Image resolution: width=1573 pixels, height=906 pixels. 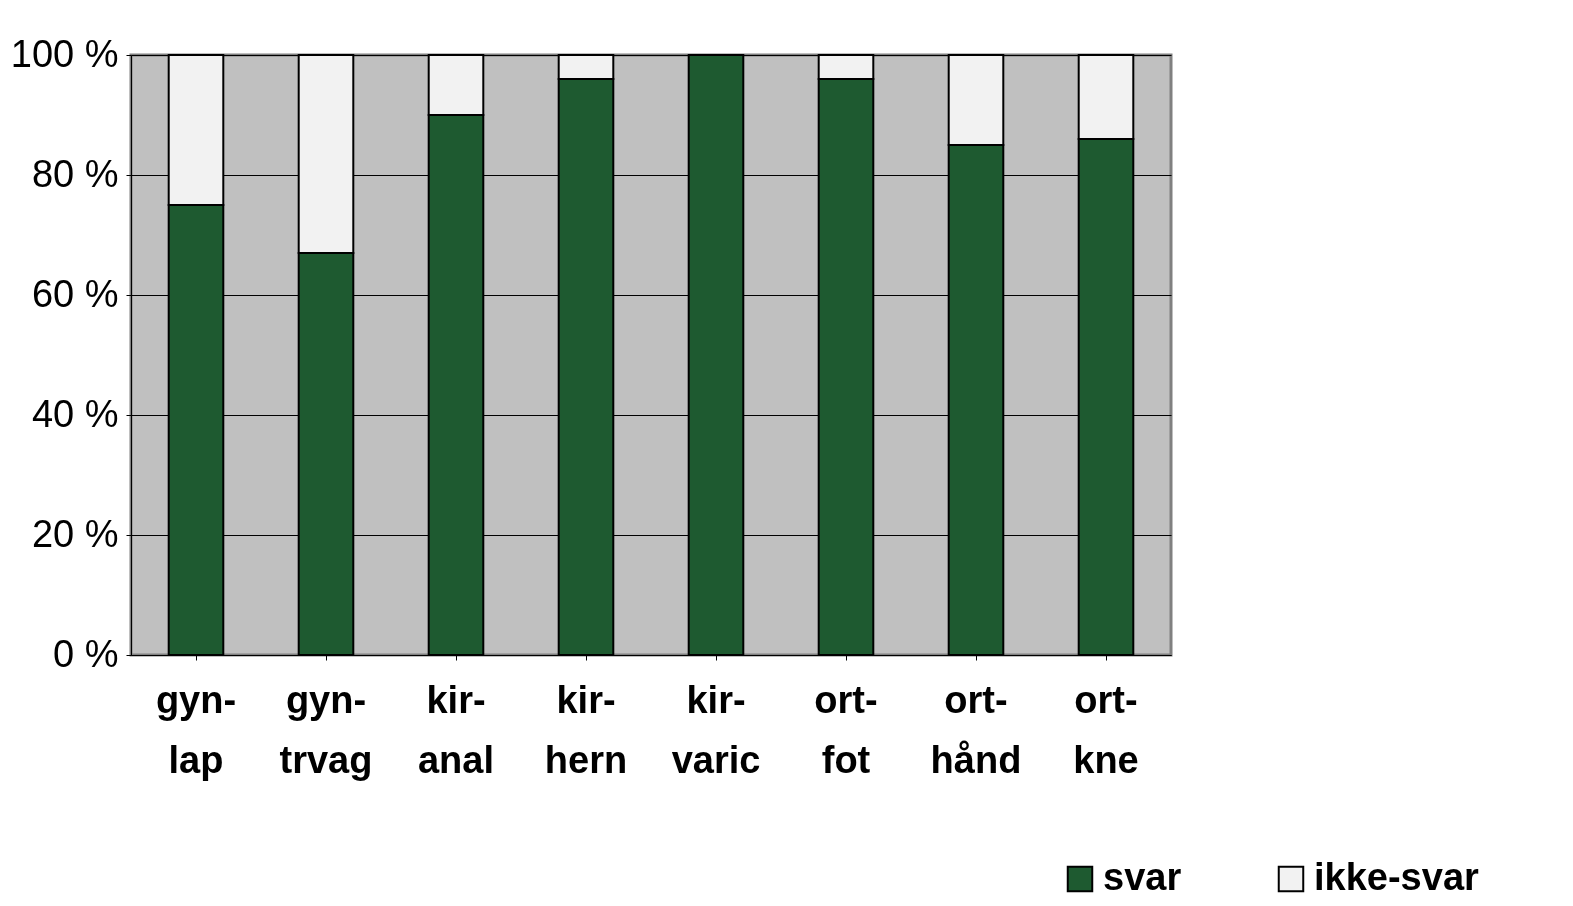 What do you see at coordinates (586, 729) in the screenshot?
I see `x-tick-label: kir-hern` at bounding box center [586, 729].